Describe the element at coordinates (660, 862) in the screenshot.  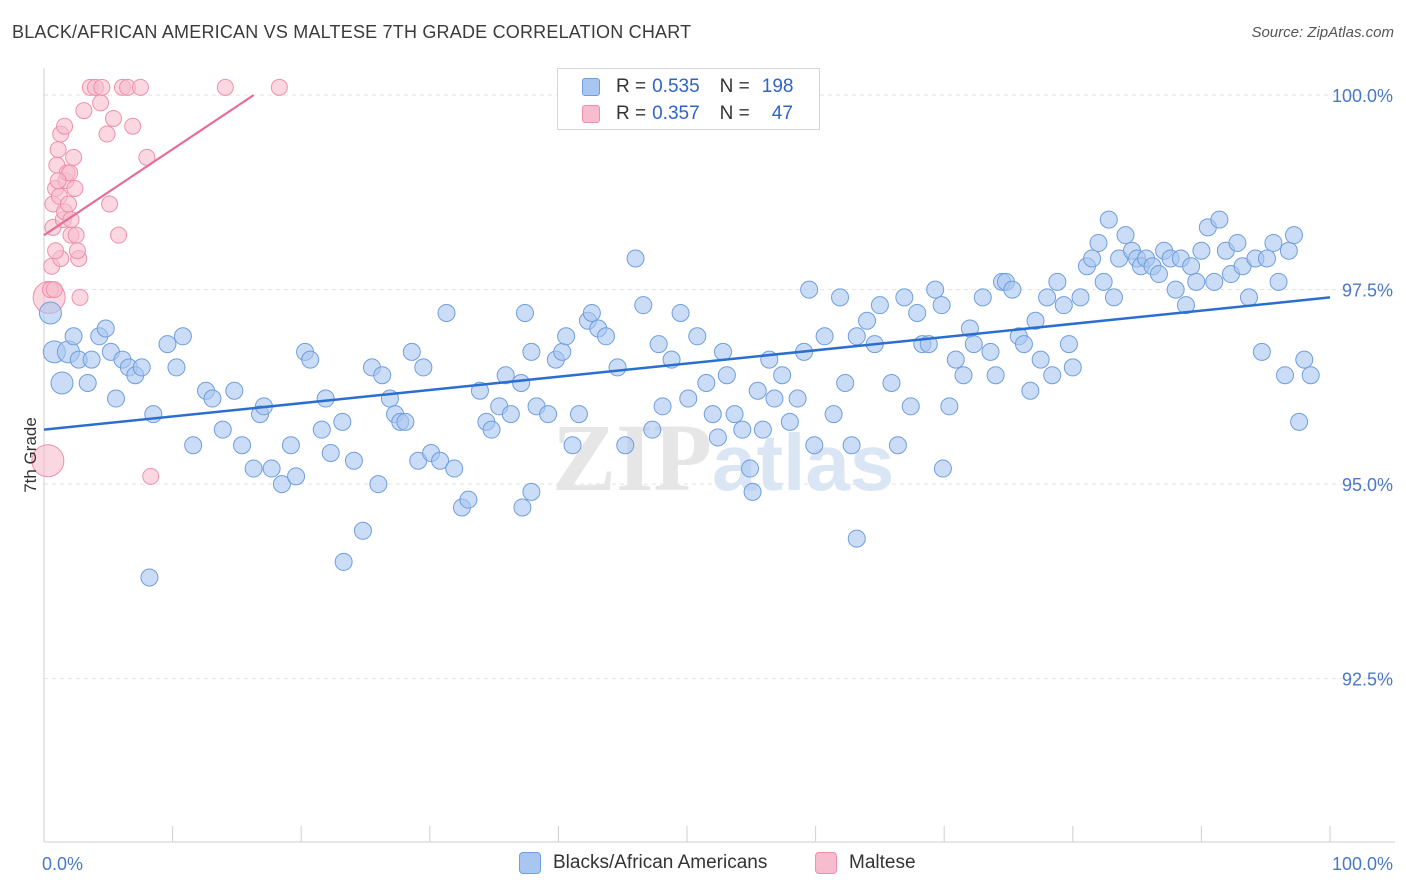
I see `legend-label-blacks: Blacks/African Americans` at that location.